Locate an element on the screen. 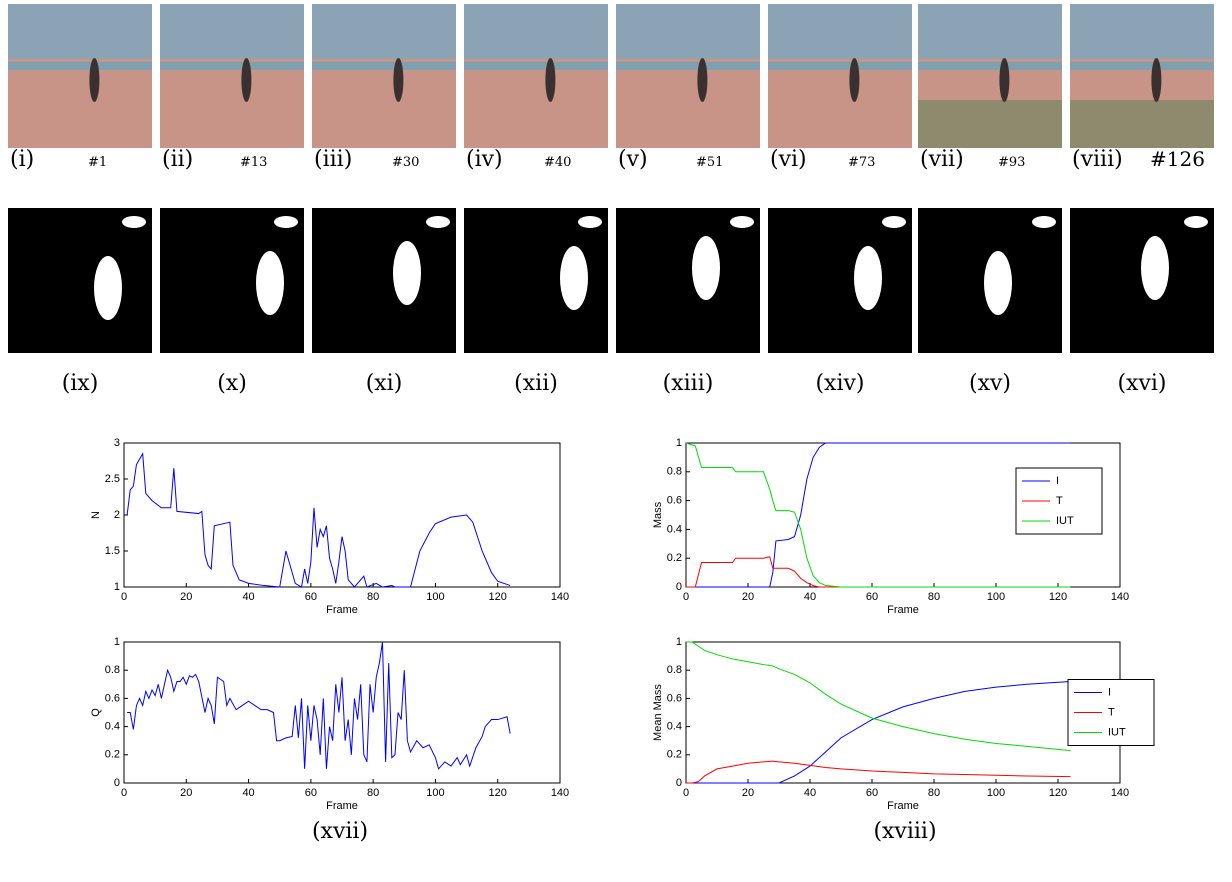  y-tick-label: 0.8 is located at coordinates (674, 472).